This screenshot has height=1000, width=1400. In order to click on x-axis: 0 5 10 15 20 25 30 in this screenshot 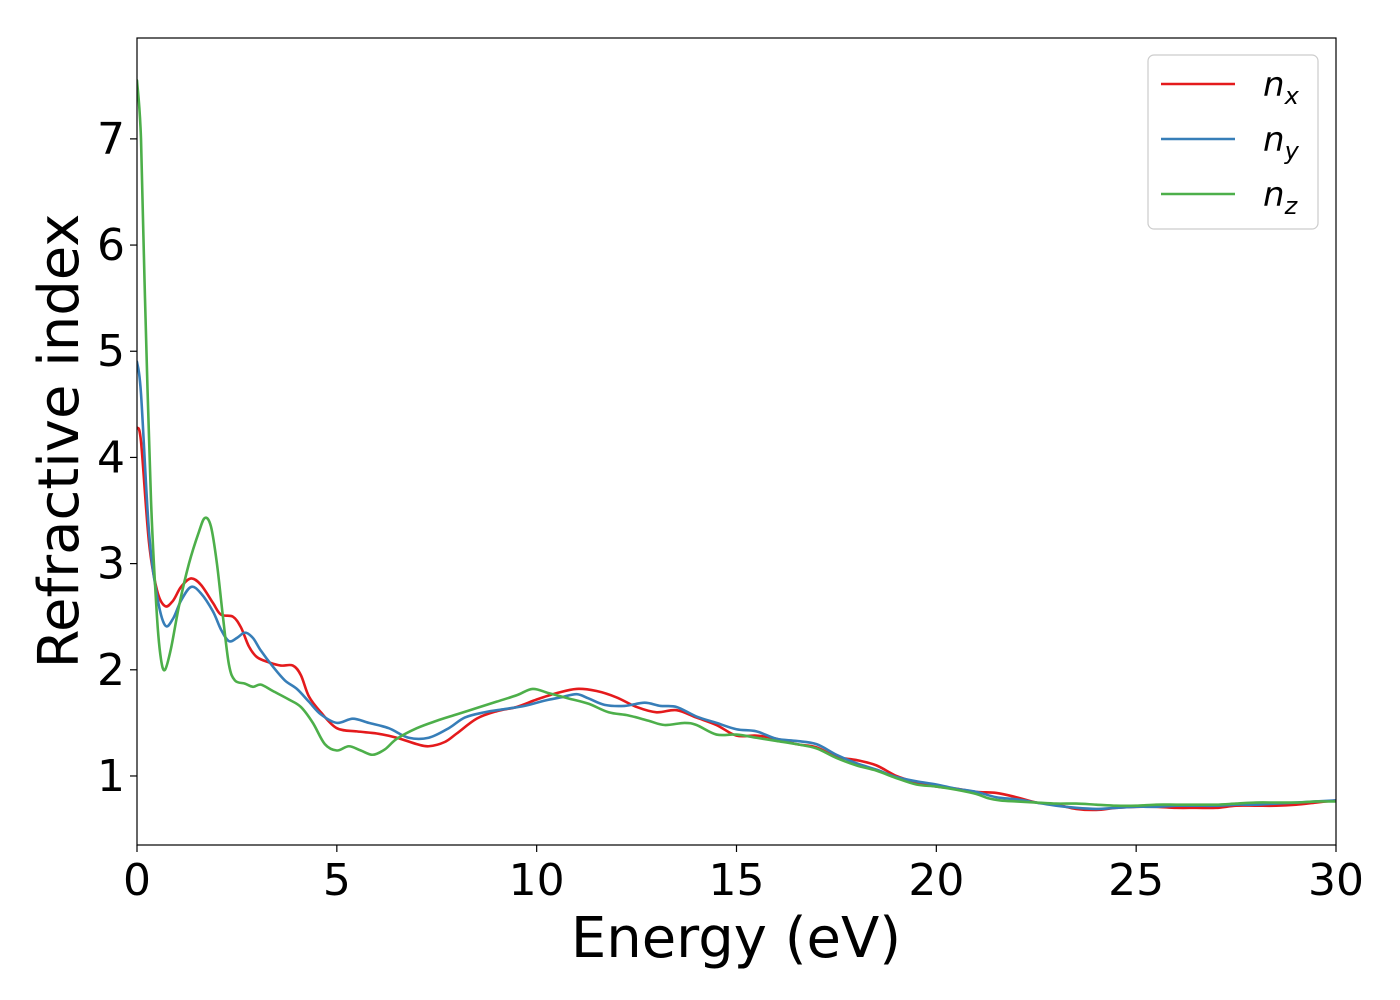, I will do `click(743, 875)`.